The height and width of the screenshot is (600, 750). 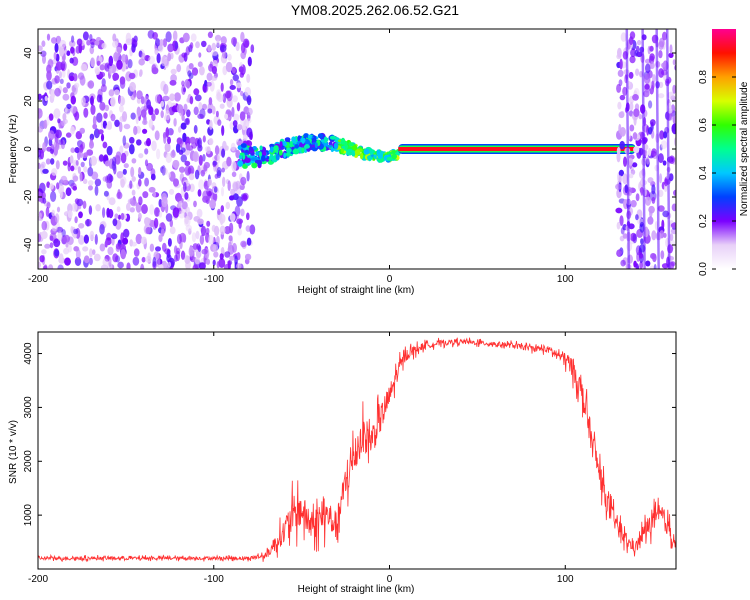 What do you see at coordinates (703, 173) in the screenshot?
I see `colorbar-tick-label: 0.4` at bounding box center [703, 173].